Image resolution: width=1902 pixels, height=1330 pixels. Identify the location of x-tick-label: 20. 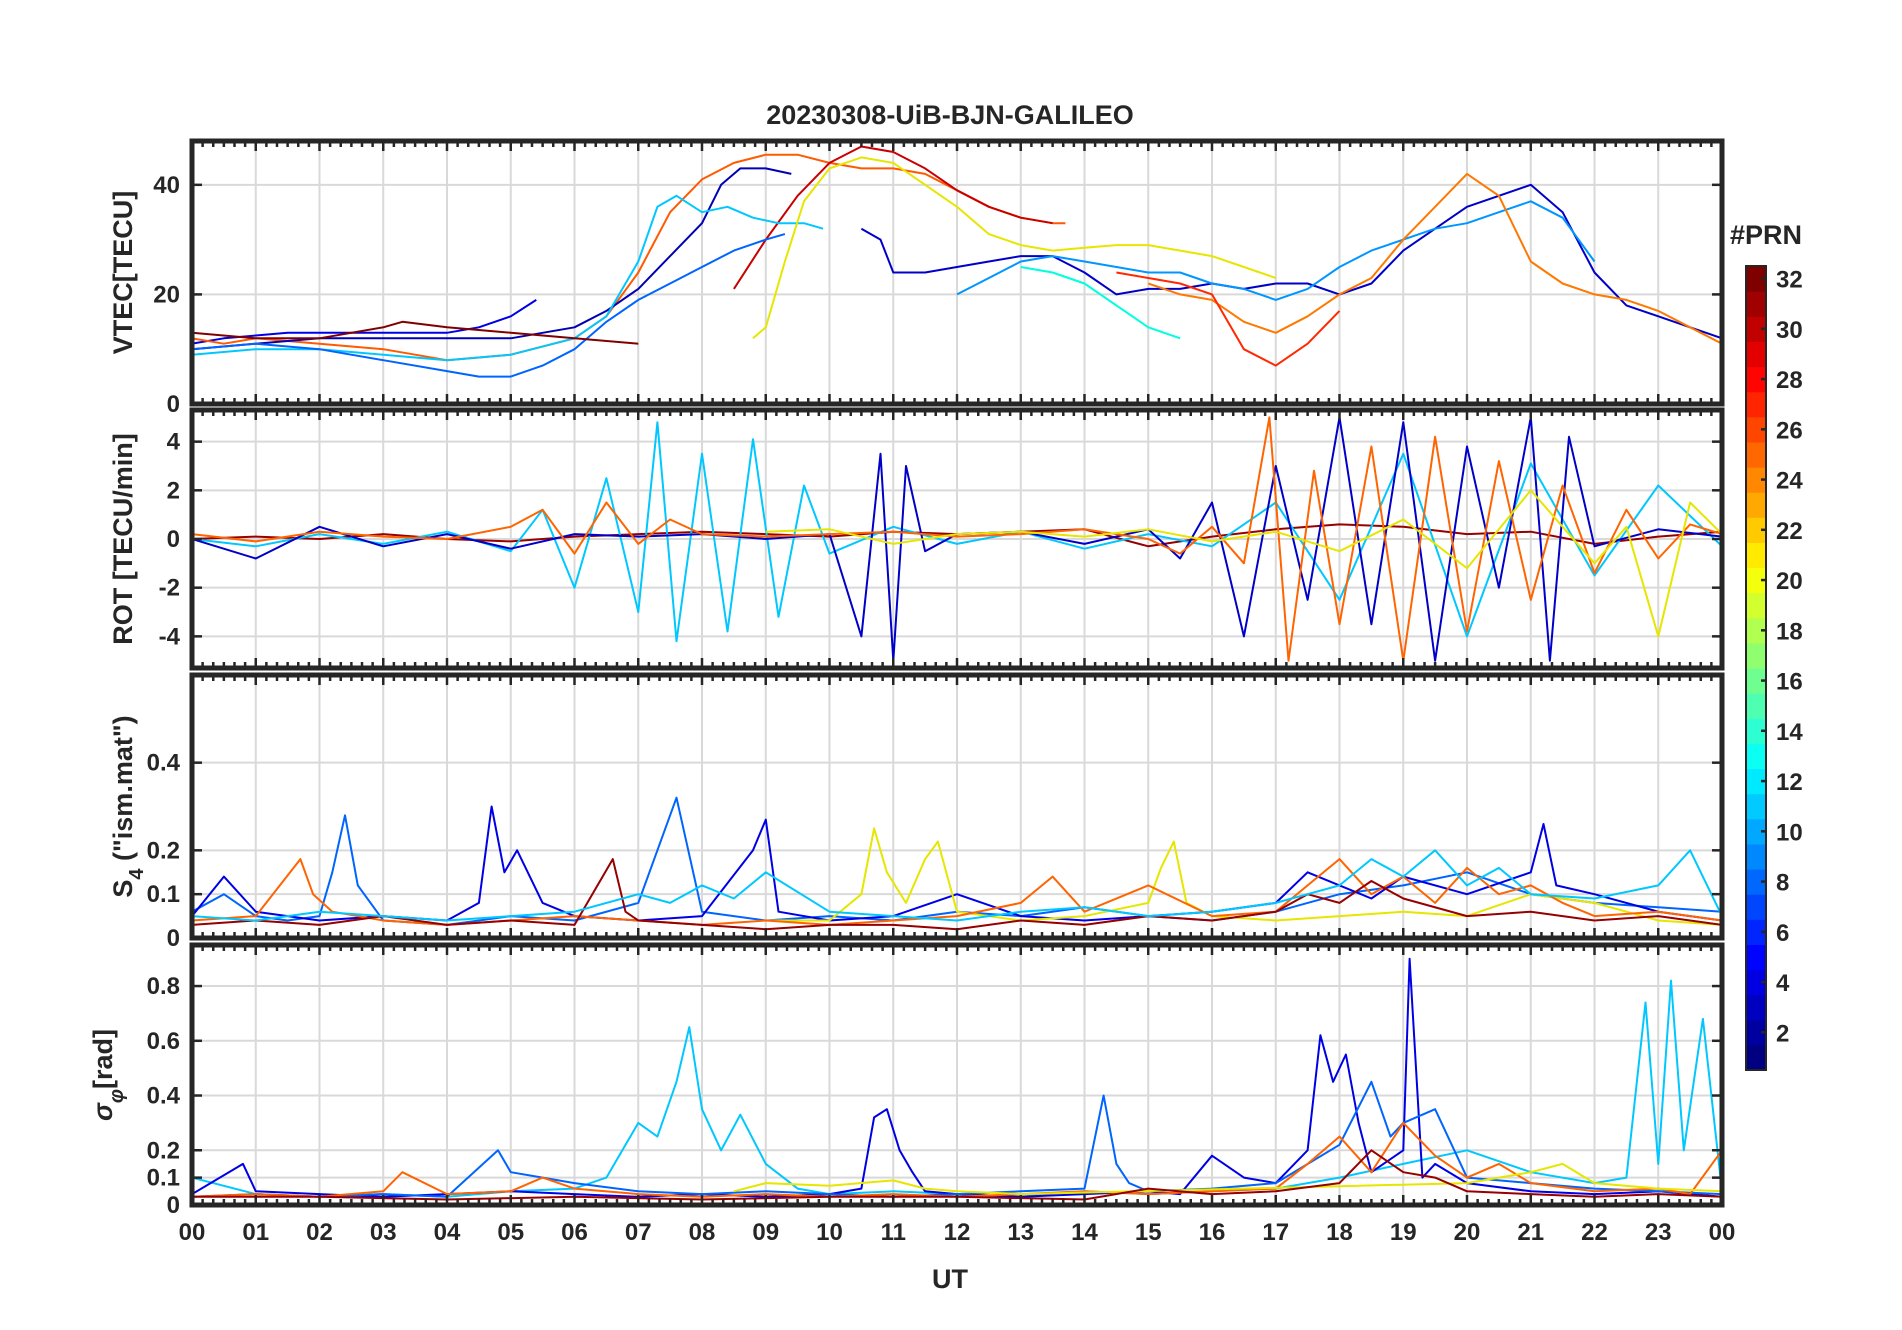
(1467, 1232).